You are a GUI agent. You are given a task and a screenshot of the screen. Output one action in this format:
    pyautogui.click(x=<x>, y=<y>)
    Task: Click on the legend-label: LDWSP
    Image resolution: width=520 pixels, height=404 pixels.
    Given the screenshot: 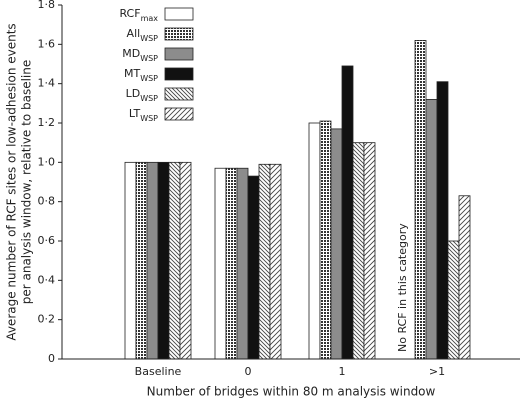 What is the action you would take?
    pyautogui.click(x=142, y=95)
    